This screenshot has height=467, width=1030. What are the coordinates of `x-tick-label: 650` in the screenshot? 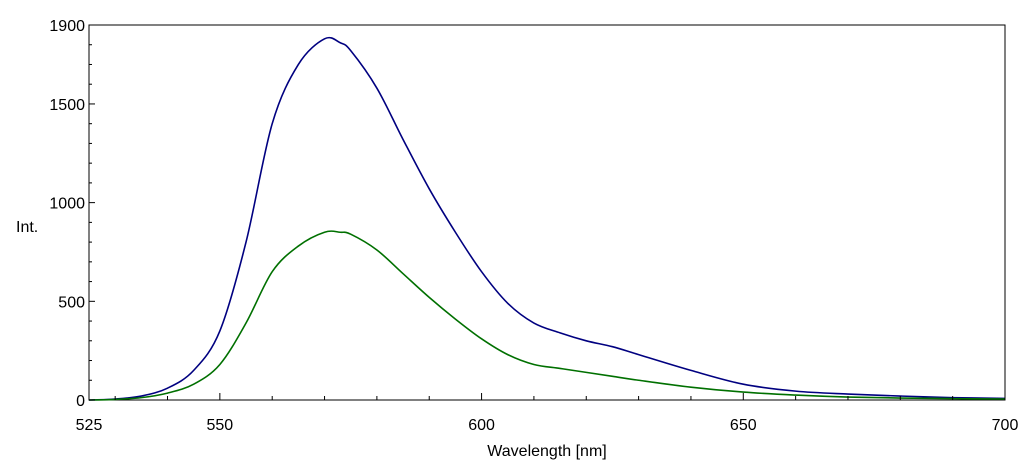 It's located at (743, 425).